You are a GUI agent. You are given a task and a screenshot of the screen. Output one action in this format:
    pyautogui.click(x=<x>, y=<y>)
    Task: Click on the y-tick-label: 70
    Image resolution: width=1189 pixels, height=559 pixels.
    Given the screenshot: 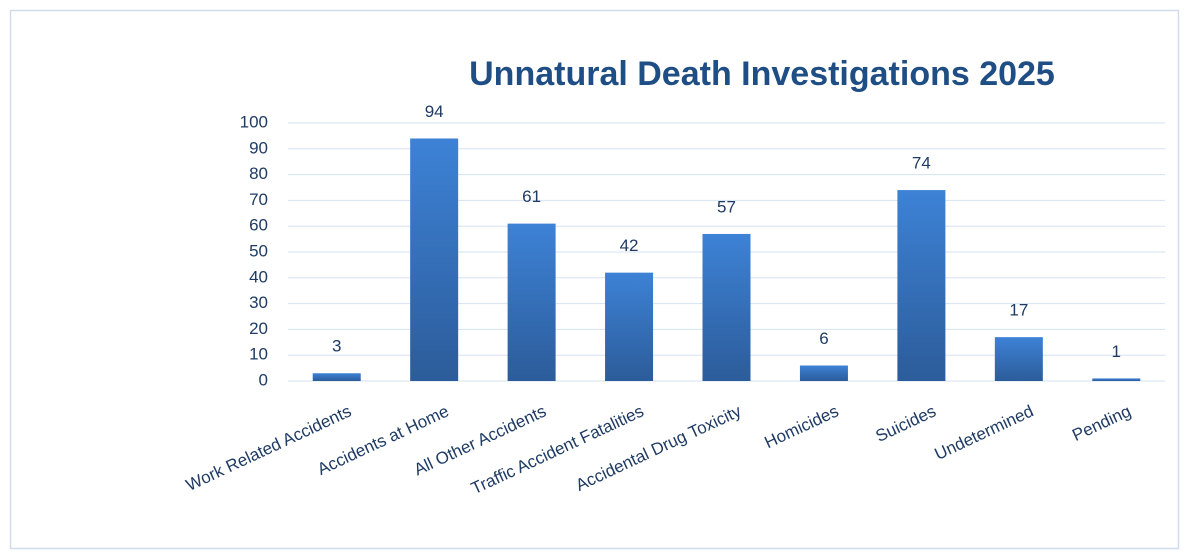 What is the action you would take?
    pyautogui.click(x=258, y=199)
    